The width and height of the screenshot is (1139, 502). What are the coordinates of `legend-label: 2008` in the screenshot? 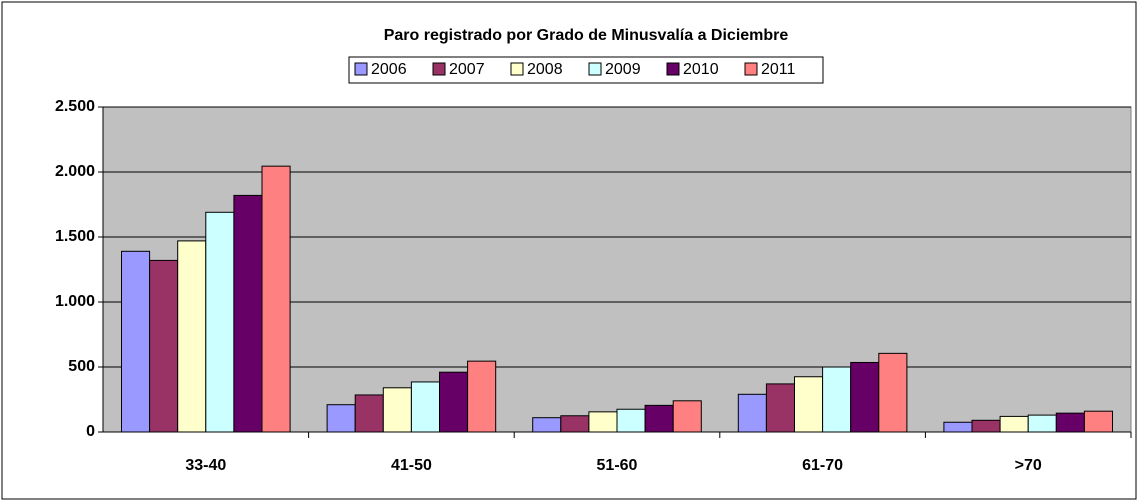 It's located at (545, 69).